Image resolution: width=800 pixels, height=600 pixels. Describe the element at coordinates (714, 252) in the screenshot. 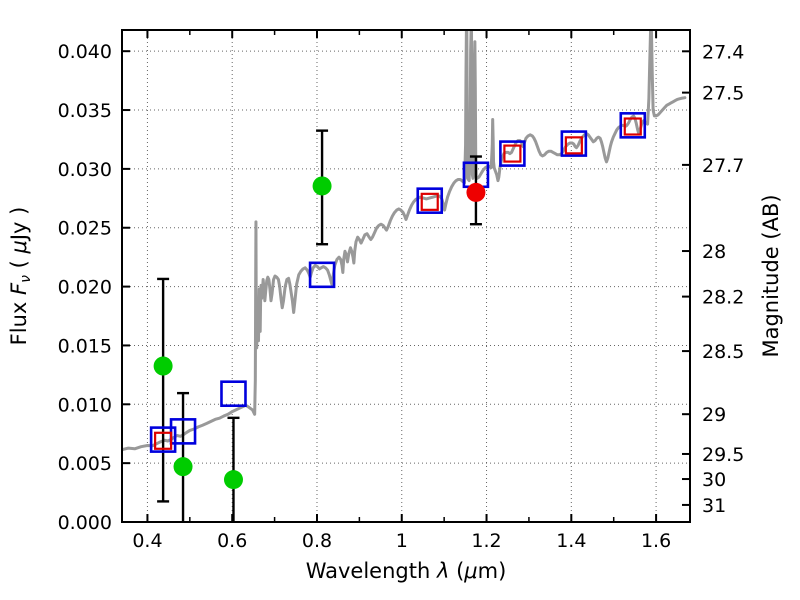

I see `y-tick-label-right: 28` at that location.